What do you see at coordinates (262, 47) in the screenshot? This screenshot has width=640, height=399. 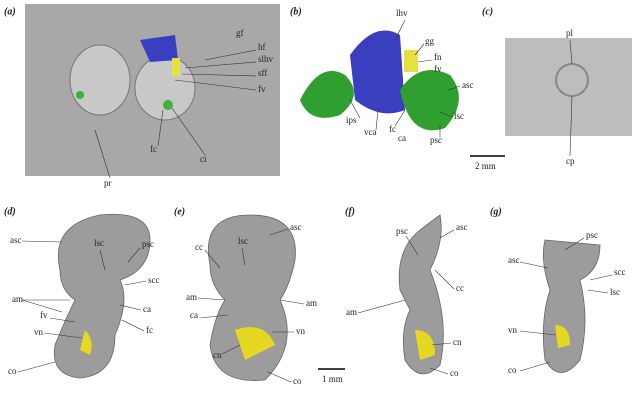 I see `annotation: hf` at bounding box center [262, 47].